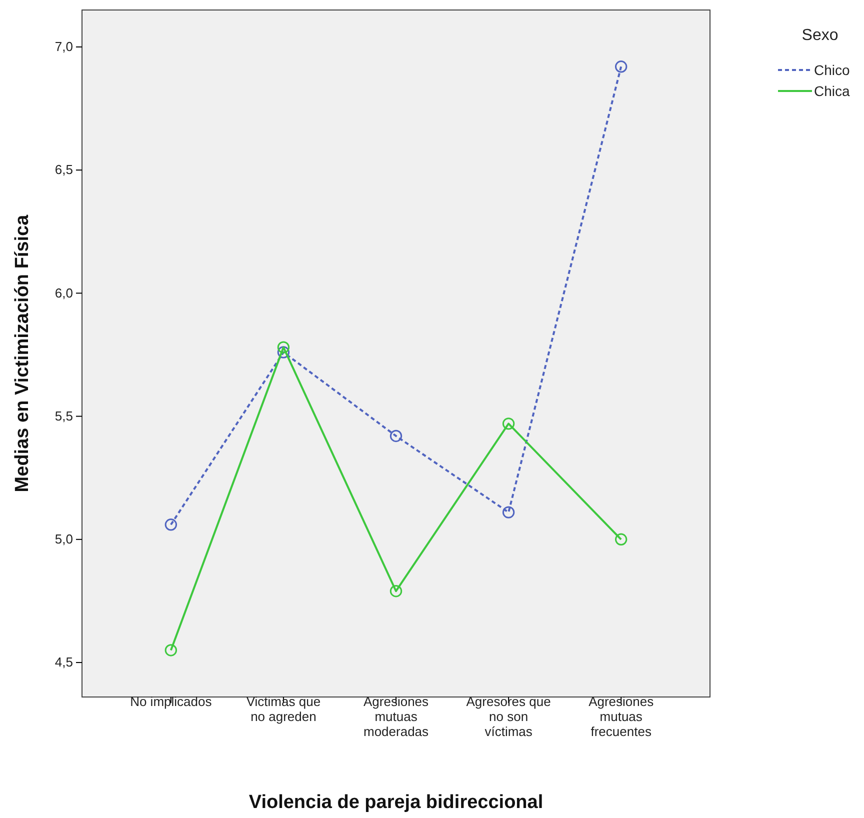  I want to click on y-tick-label: 4,5, so click(63, 662).